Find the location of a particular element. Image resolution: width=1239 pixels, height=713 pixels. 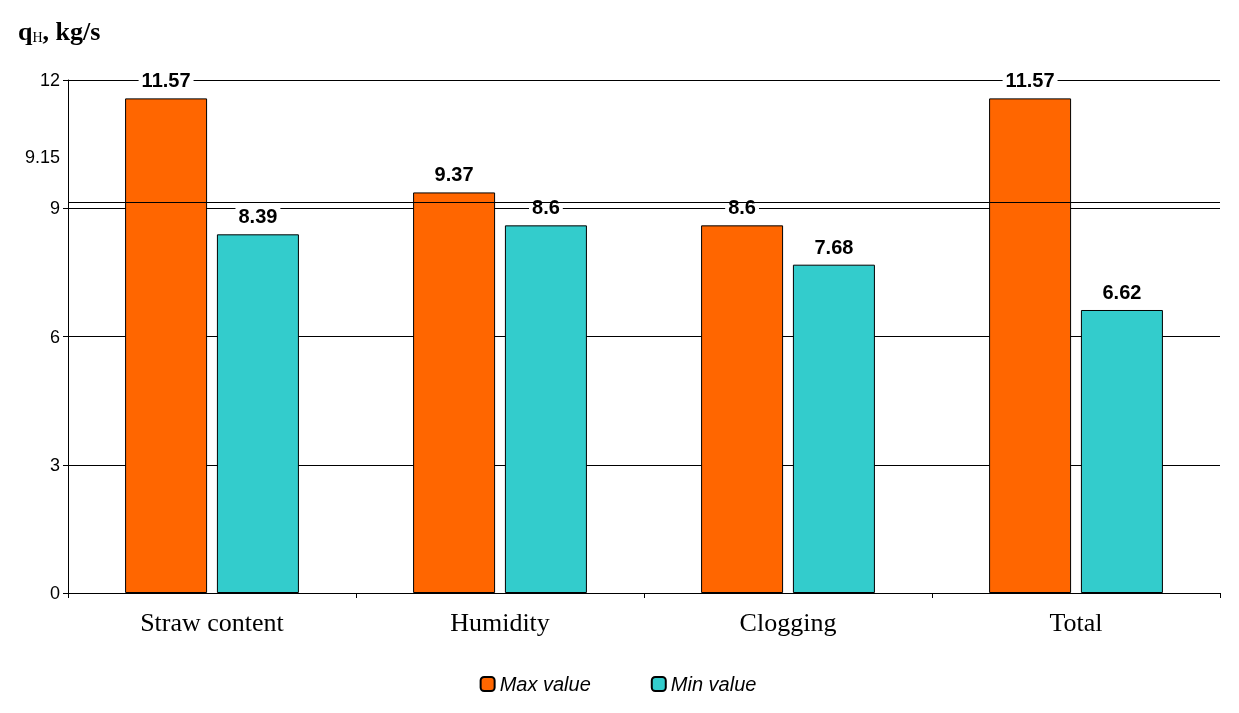

data-label: 7.68 is located at coordinates (834, 246).